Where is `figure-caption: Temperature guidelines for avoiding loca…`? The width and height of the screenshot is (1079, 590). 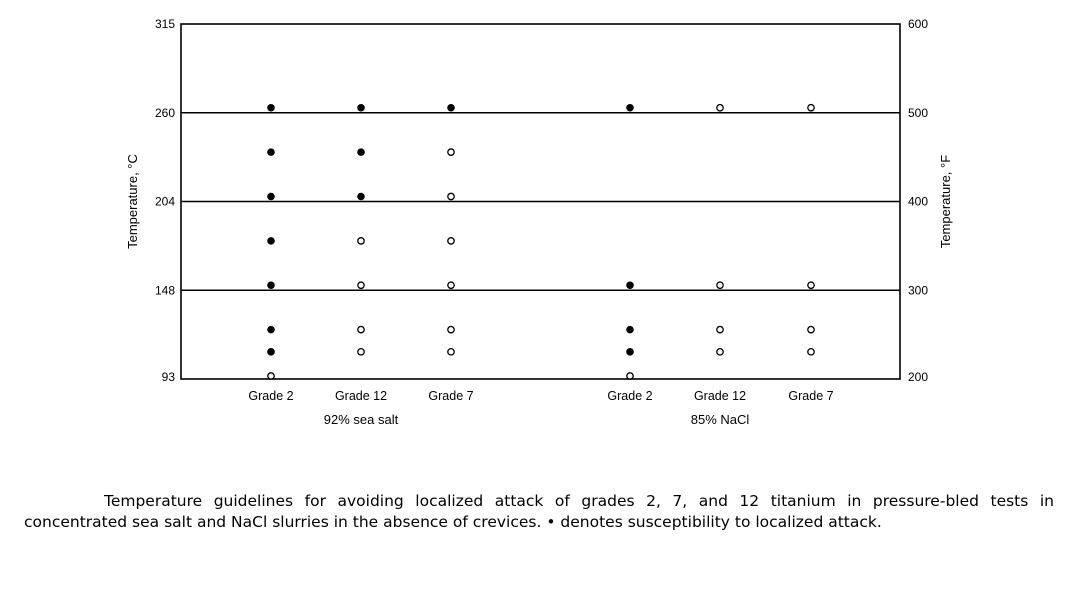 figure-caption: Temperature guidelines for avoiding loca… is located at coordinates (539, 511).